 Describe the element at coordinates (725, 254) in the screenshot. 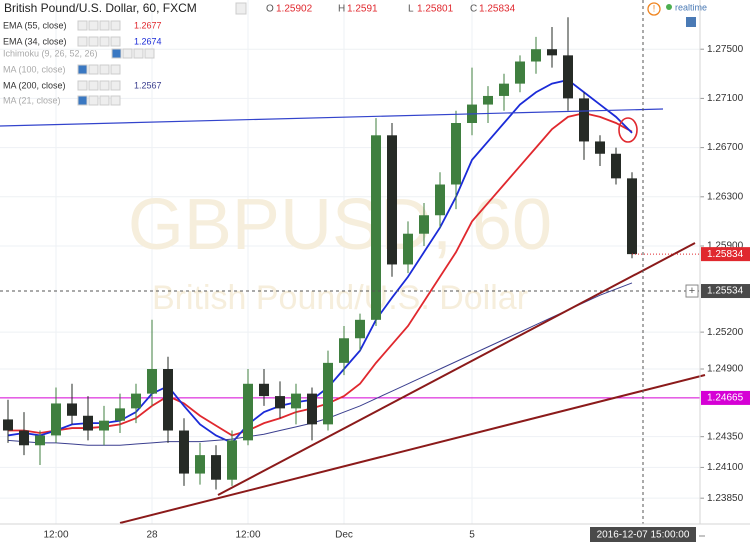

I see `last-price-label-box` at that location.